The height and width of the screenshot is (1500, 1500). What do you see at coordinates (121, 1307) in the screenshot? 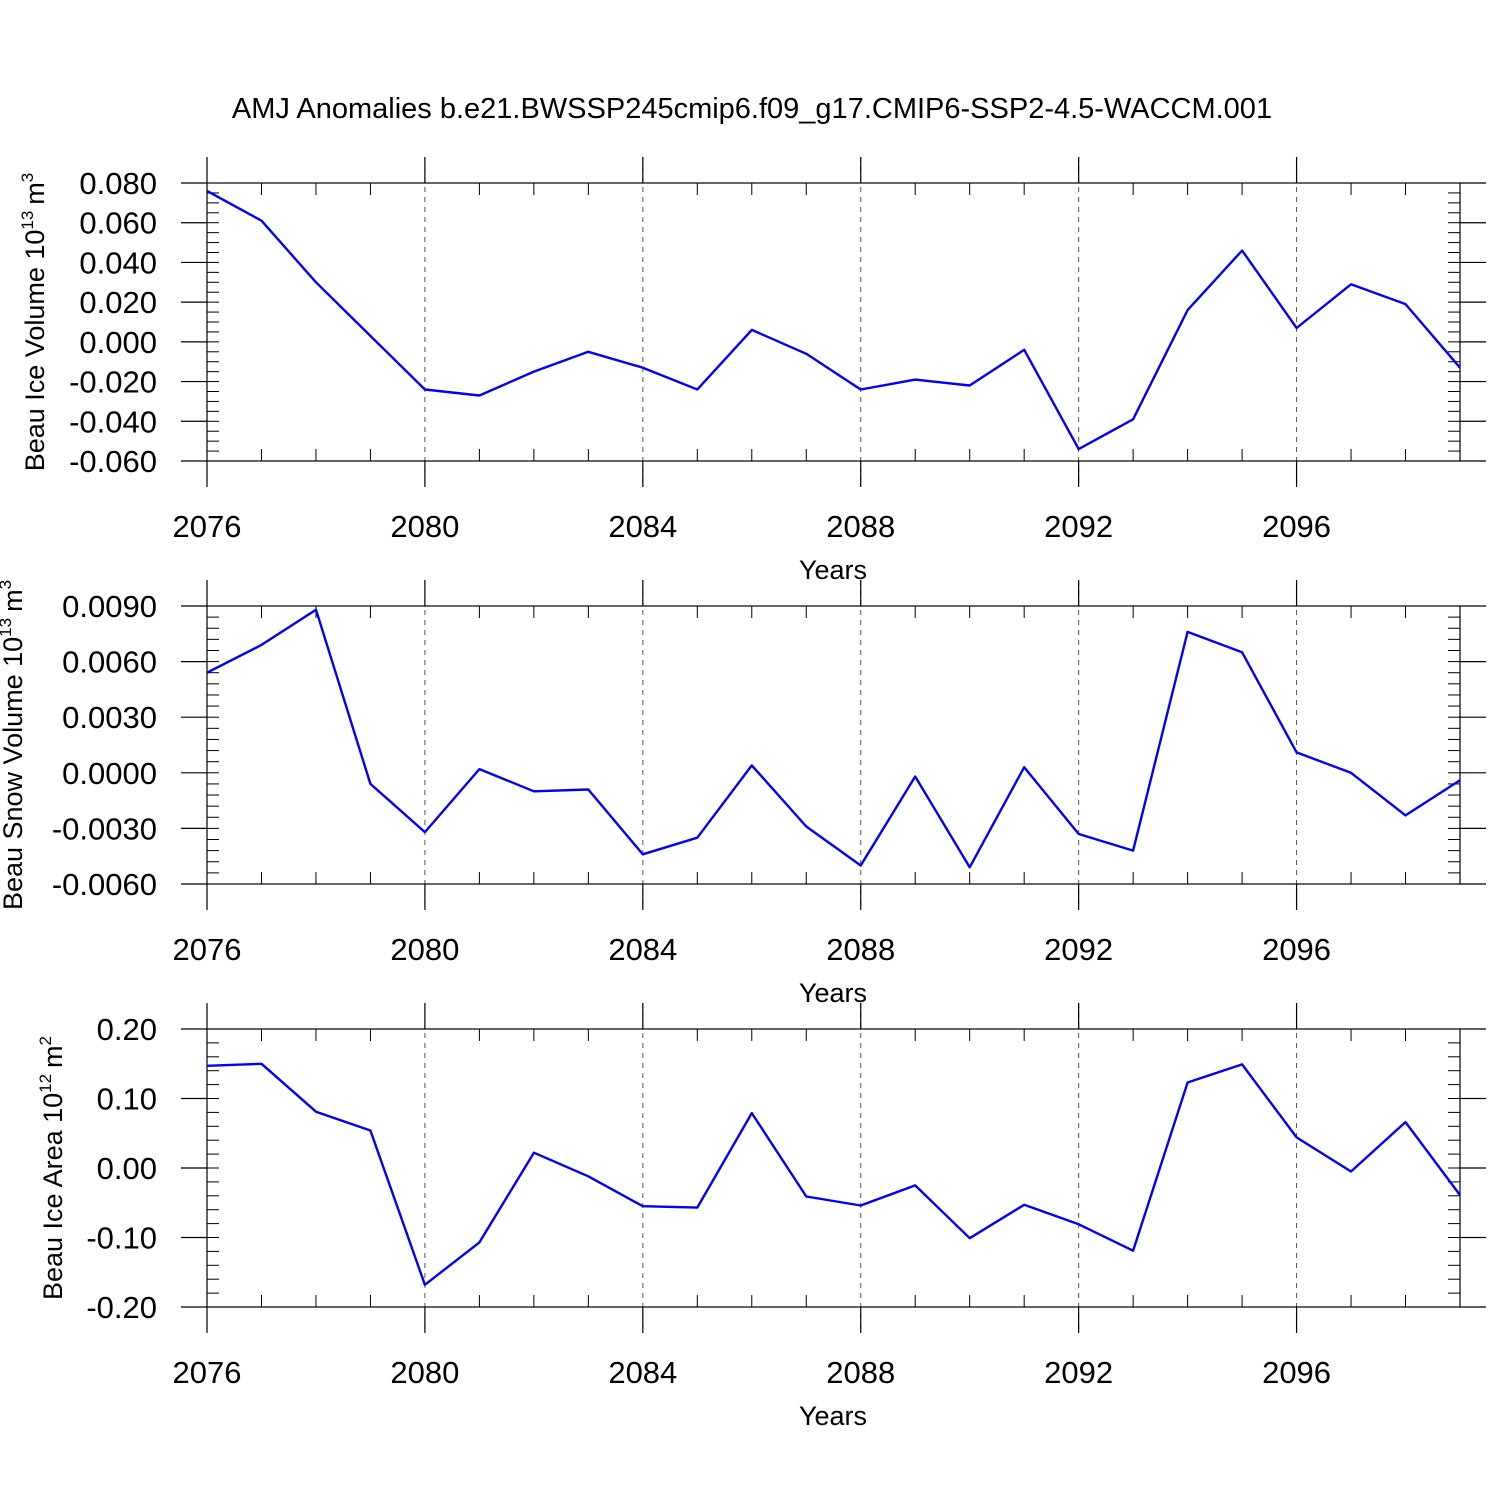
I see `y-tick-label: -0.20` at bounding box center [121, 1307].